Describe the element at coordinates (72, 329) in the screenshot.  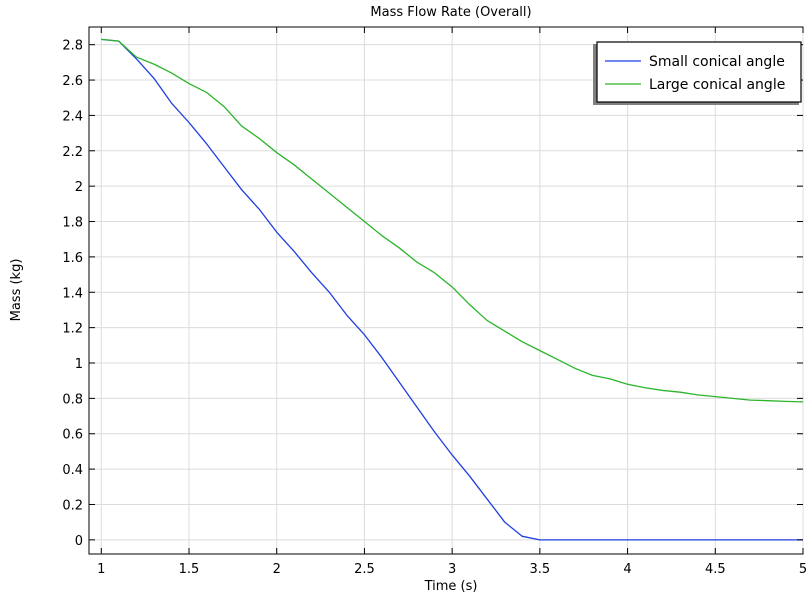
I see `y-tick-label: 1.2` at that location.